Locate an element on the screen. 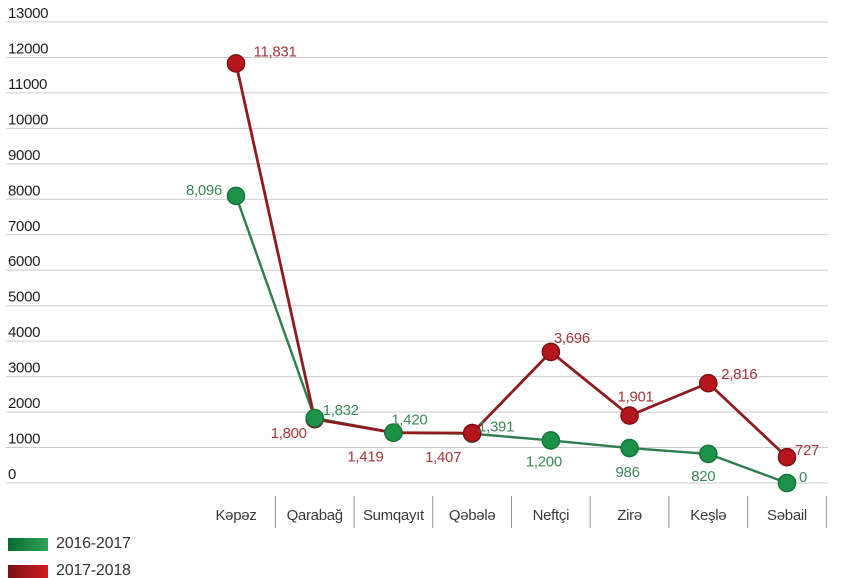 Image resolution: width=842 pixels, height=578 pixels. y-axis-tick-label: 13000 is located at coordinates (28, 13).